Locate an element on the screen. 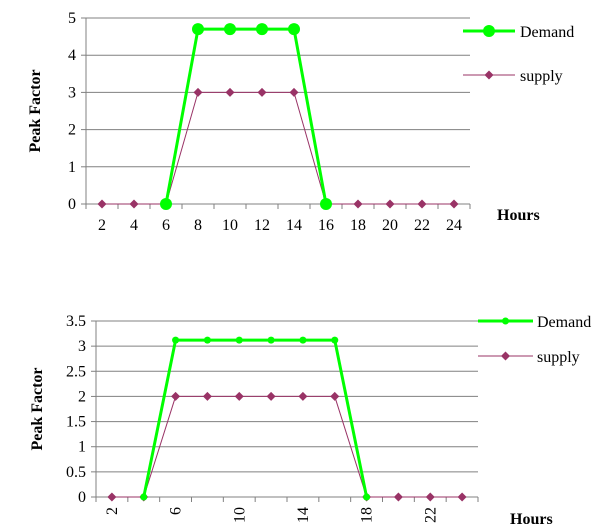 This screenshot has height=532, width=612. y-tick-label: 1.5 is located at coordinates (76, 422).